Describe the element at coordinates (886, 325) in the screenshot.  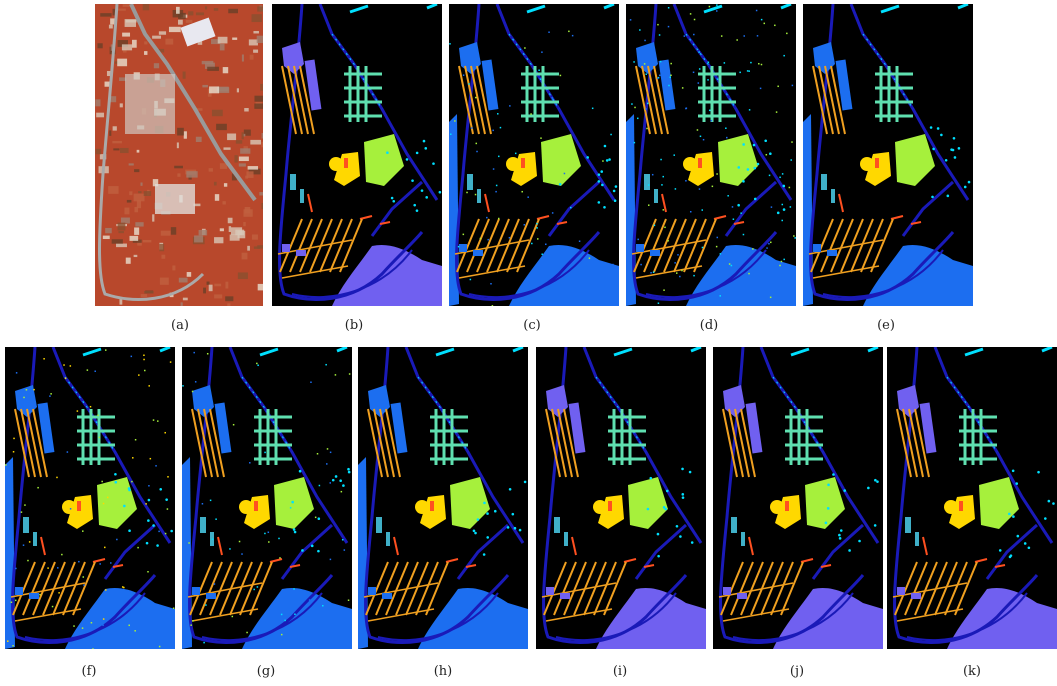
I see `caption-e: (e)` at that location.